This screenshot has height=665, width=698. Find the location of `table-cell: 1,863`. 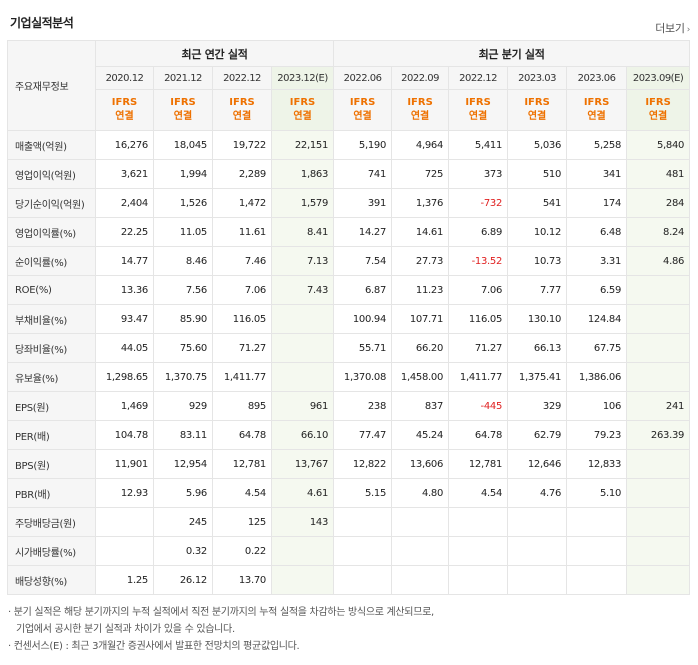

table-cell: 1,863 is located at coordinates (302, 174).